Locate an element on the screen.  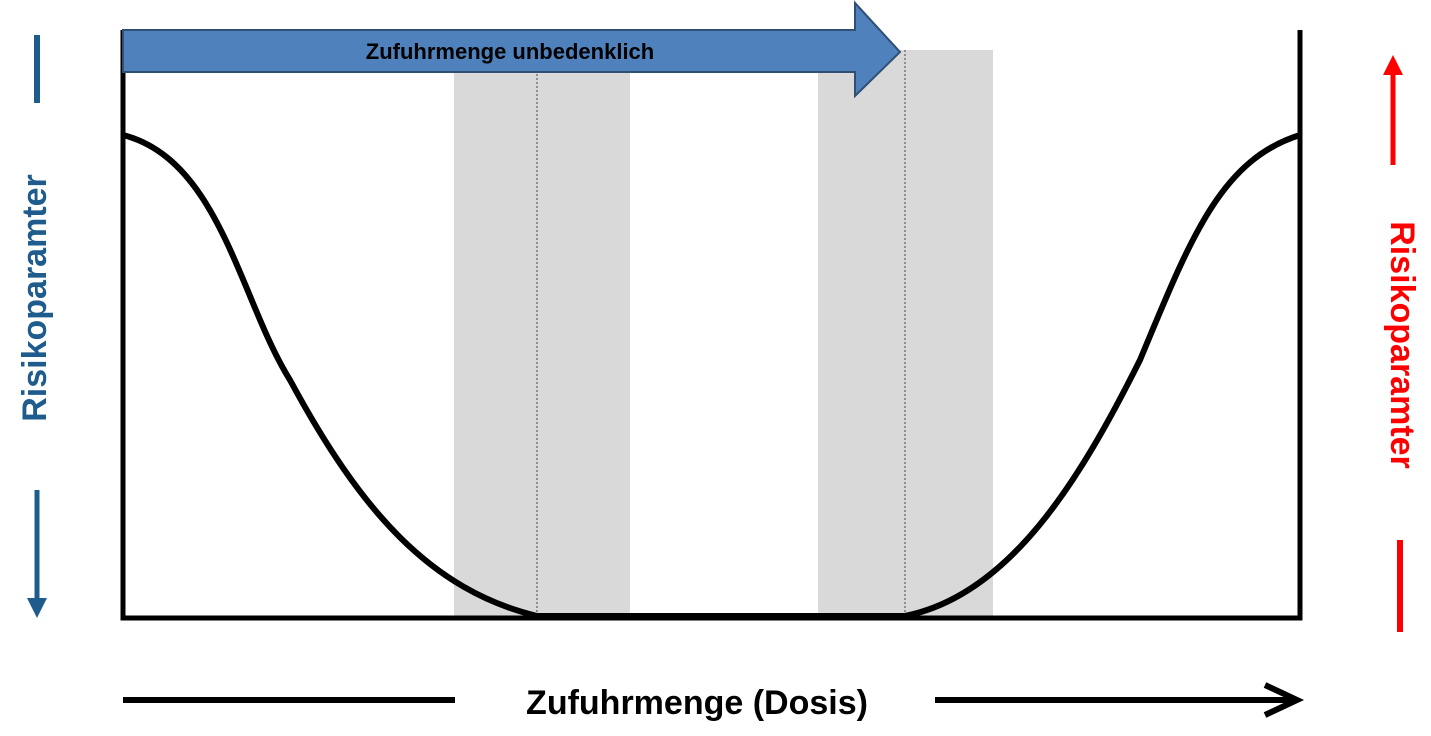
arrow-label: Zufuhrmenge unbedenklich is located at coordinates (510, 51).